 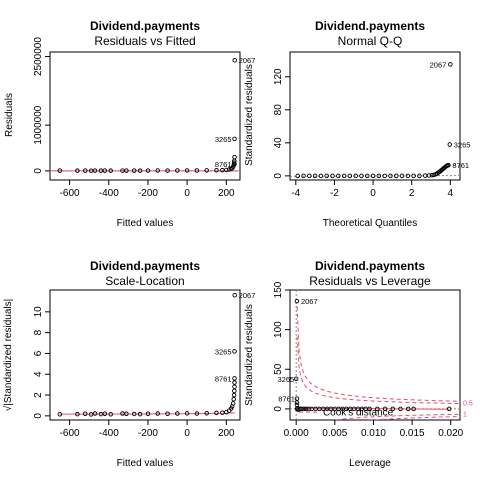 What do you see at coordinates (373, 433) in the screenshot?
I see `panel-4-xtick-label: 0.010` at bounding box center [373, 433].